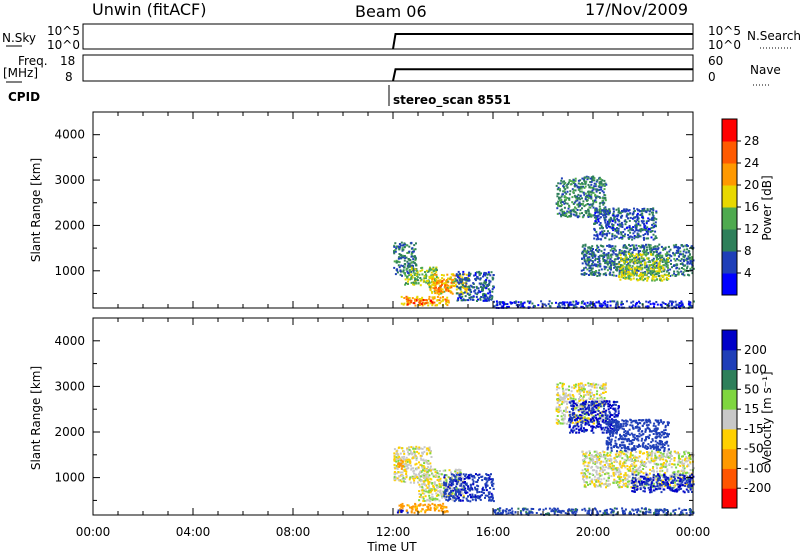 The width and height of the screenshot is (800, 554). What do you see at coordinates (748, 251) in the screenshot?
I see `power-colorbar-tick: 8` at bounding box center [748, 251].